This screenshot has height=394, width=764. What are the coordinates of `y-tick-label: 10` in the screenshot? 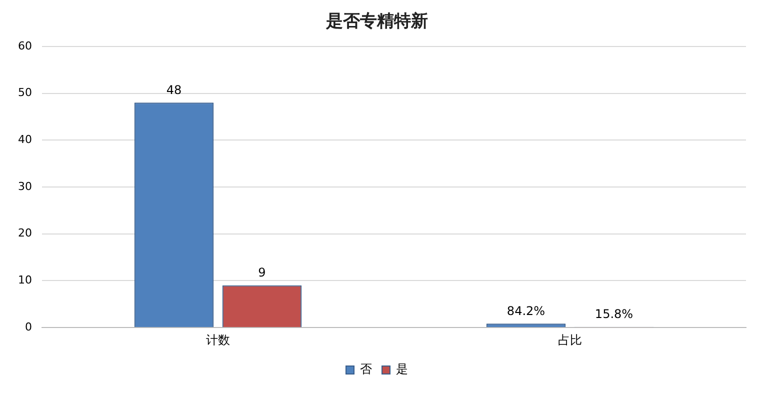 It's located at (25, 280).